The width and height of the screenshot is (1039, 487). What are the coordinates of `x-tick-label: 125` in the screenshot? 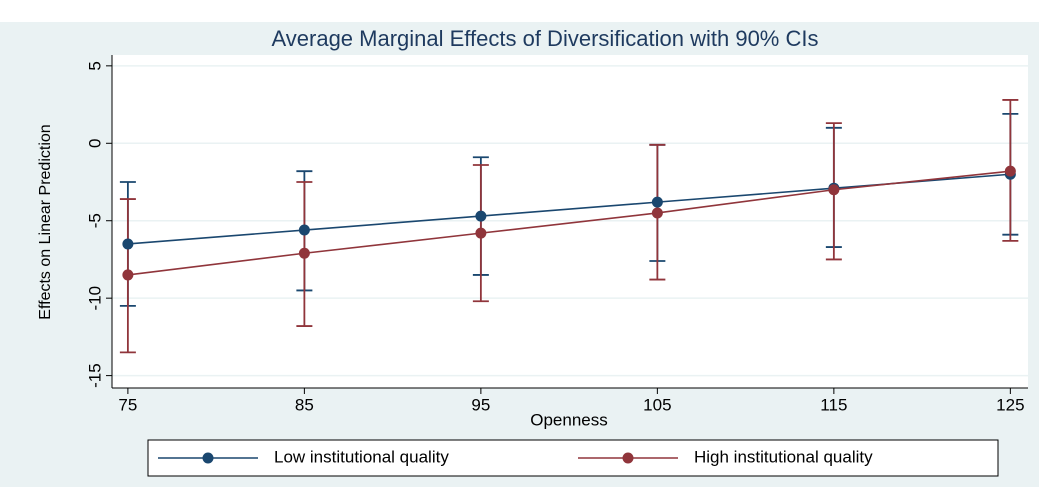 It's located at (1010, 404).